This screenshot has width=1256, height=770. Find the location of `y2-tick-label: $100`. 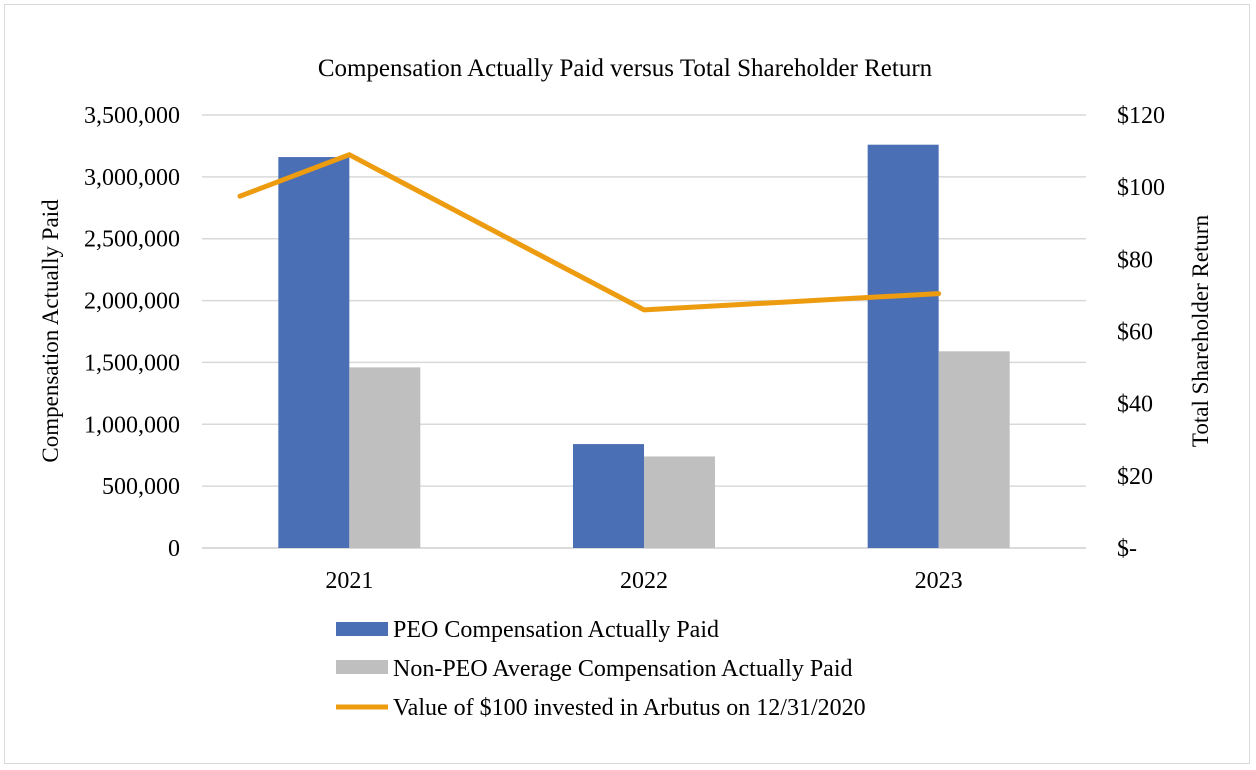

y2-tick-label: $100 is located at coordinates (1141, 188).